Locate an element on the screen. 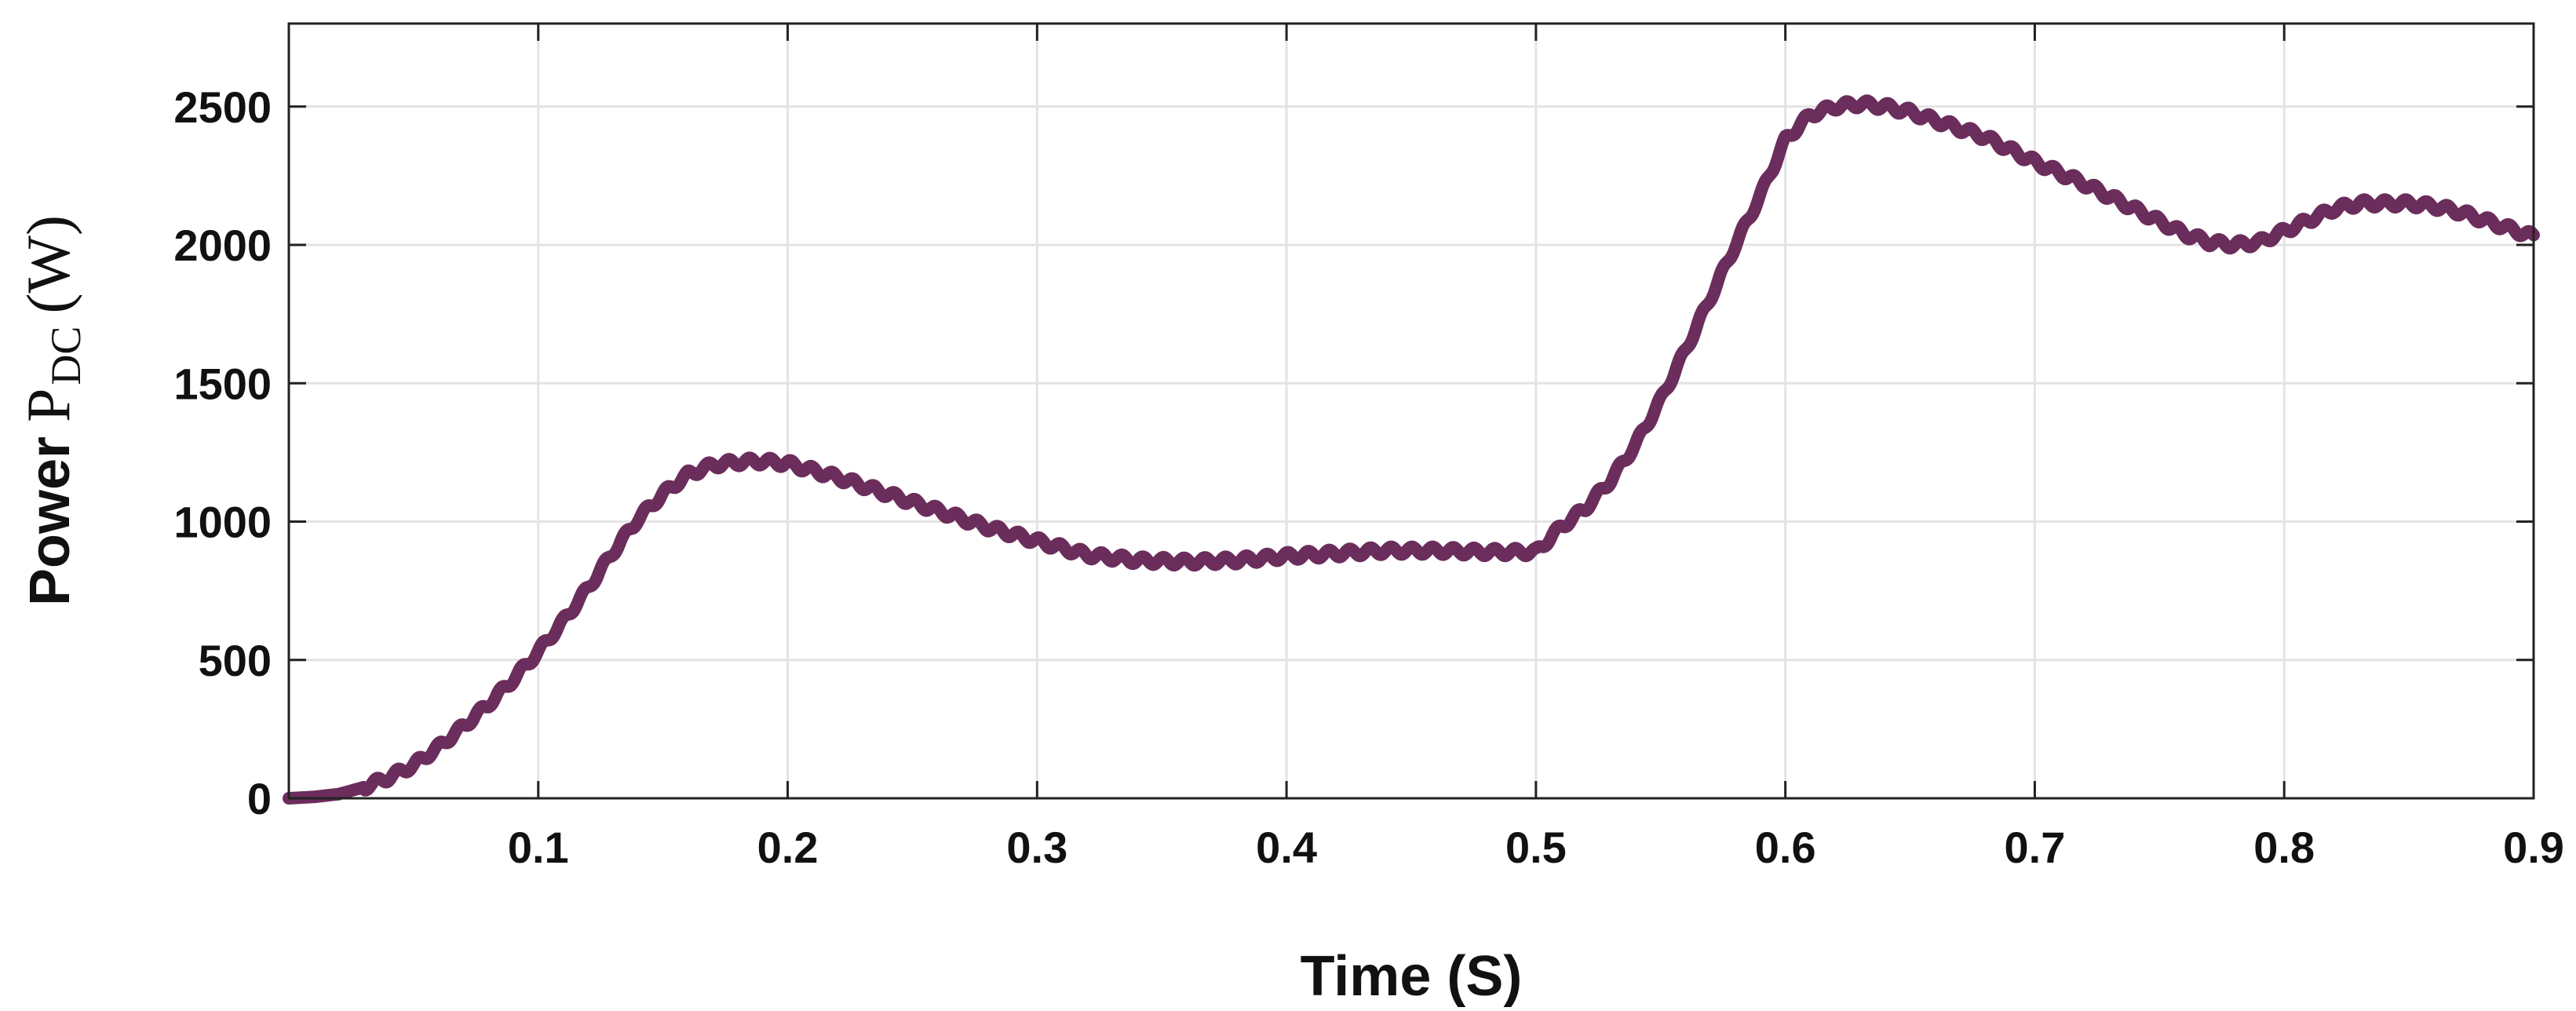 This screenshot has height=1011, width=2576. y-axis-title-unit: (W) is located at coordinates (48, 264).